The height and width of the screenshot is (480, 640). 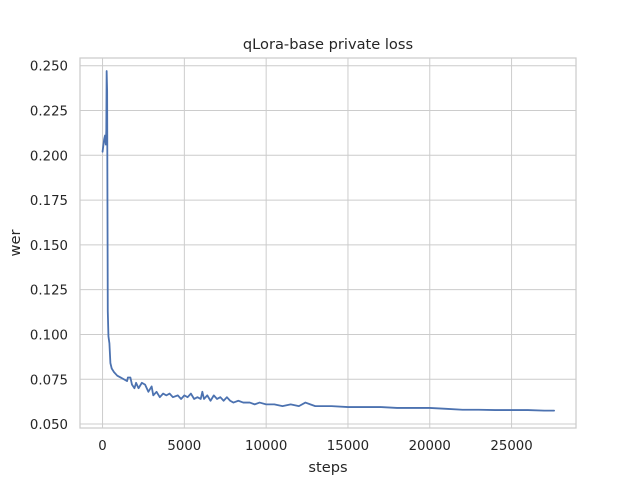 What do you see at coordinates (49, 201) in the screenshot?
I see `y-tick-label: 0.175` at bounding box center [49, 201].